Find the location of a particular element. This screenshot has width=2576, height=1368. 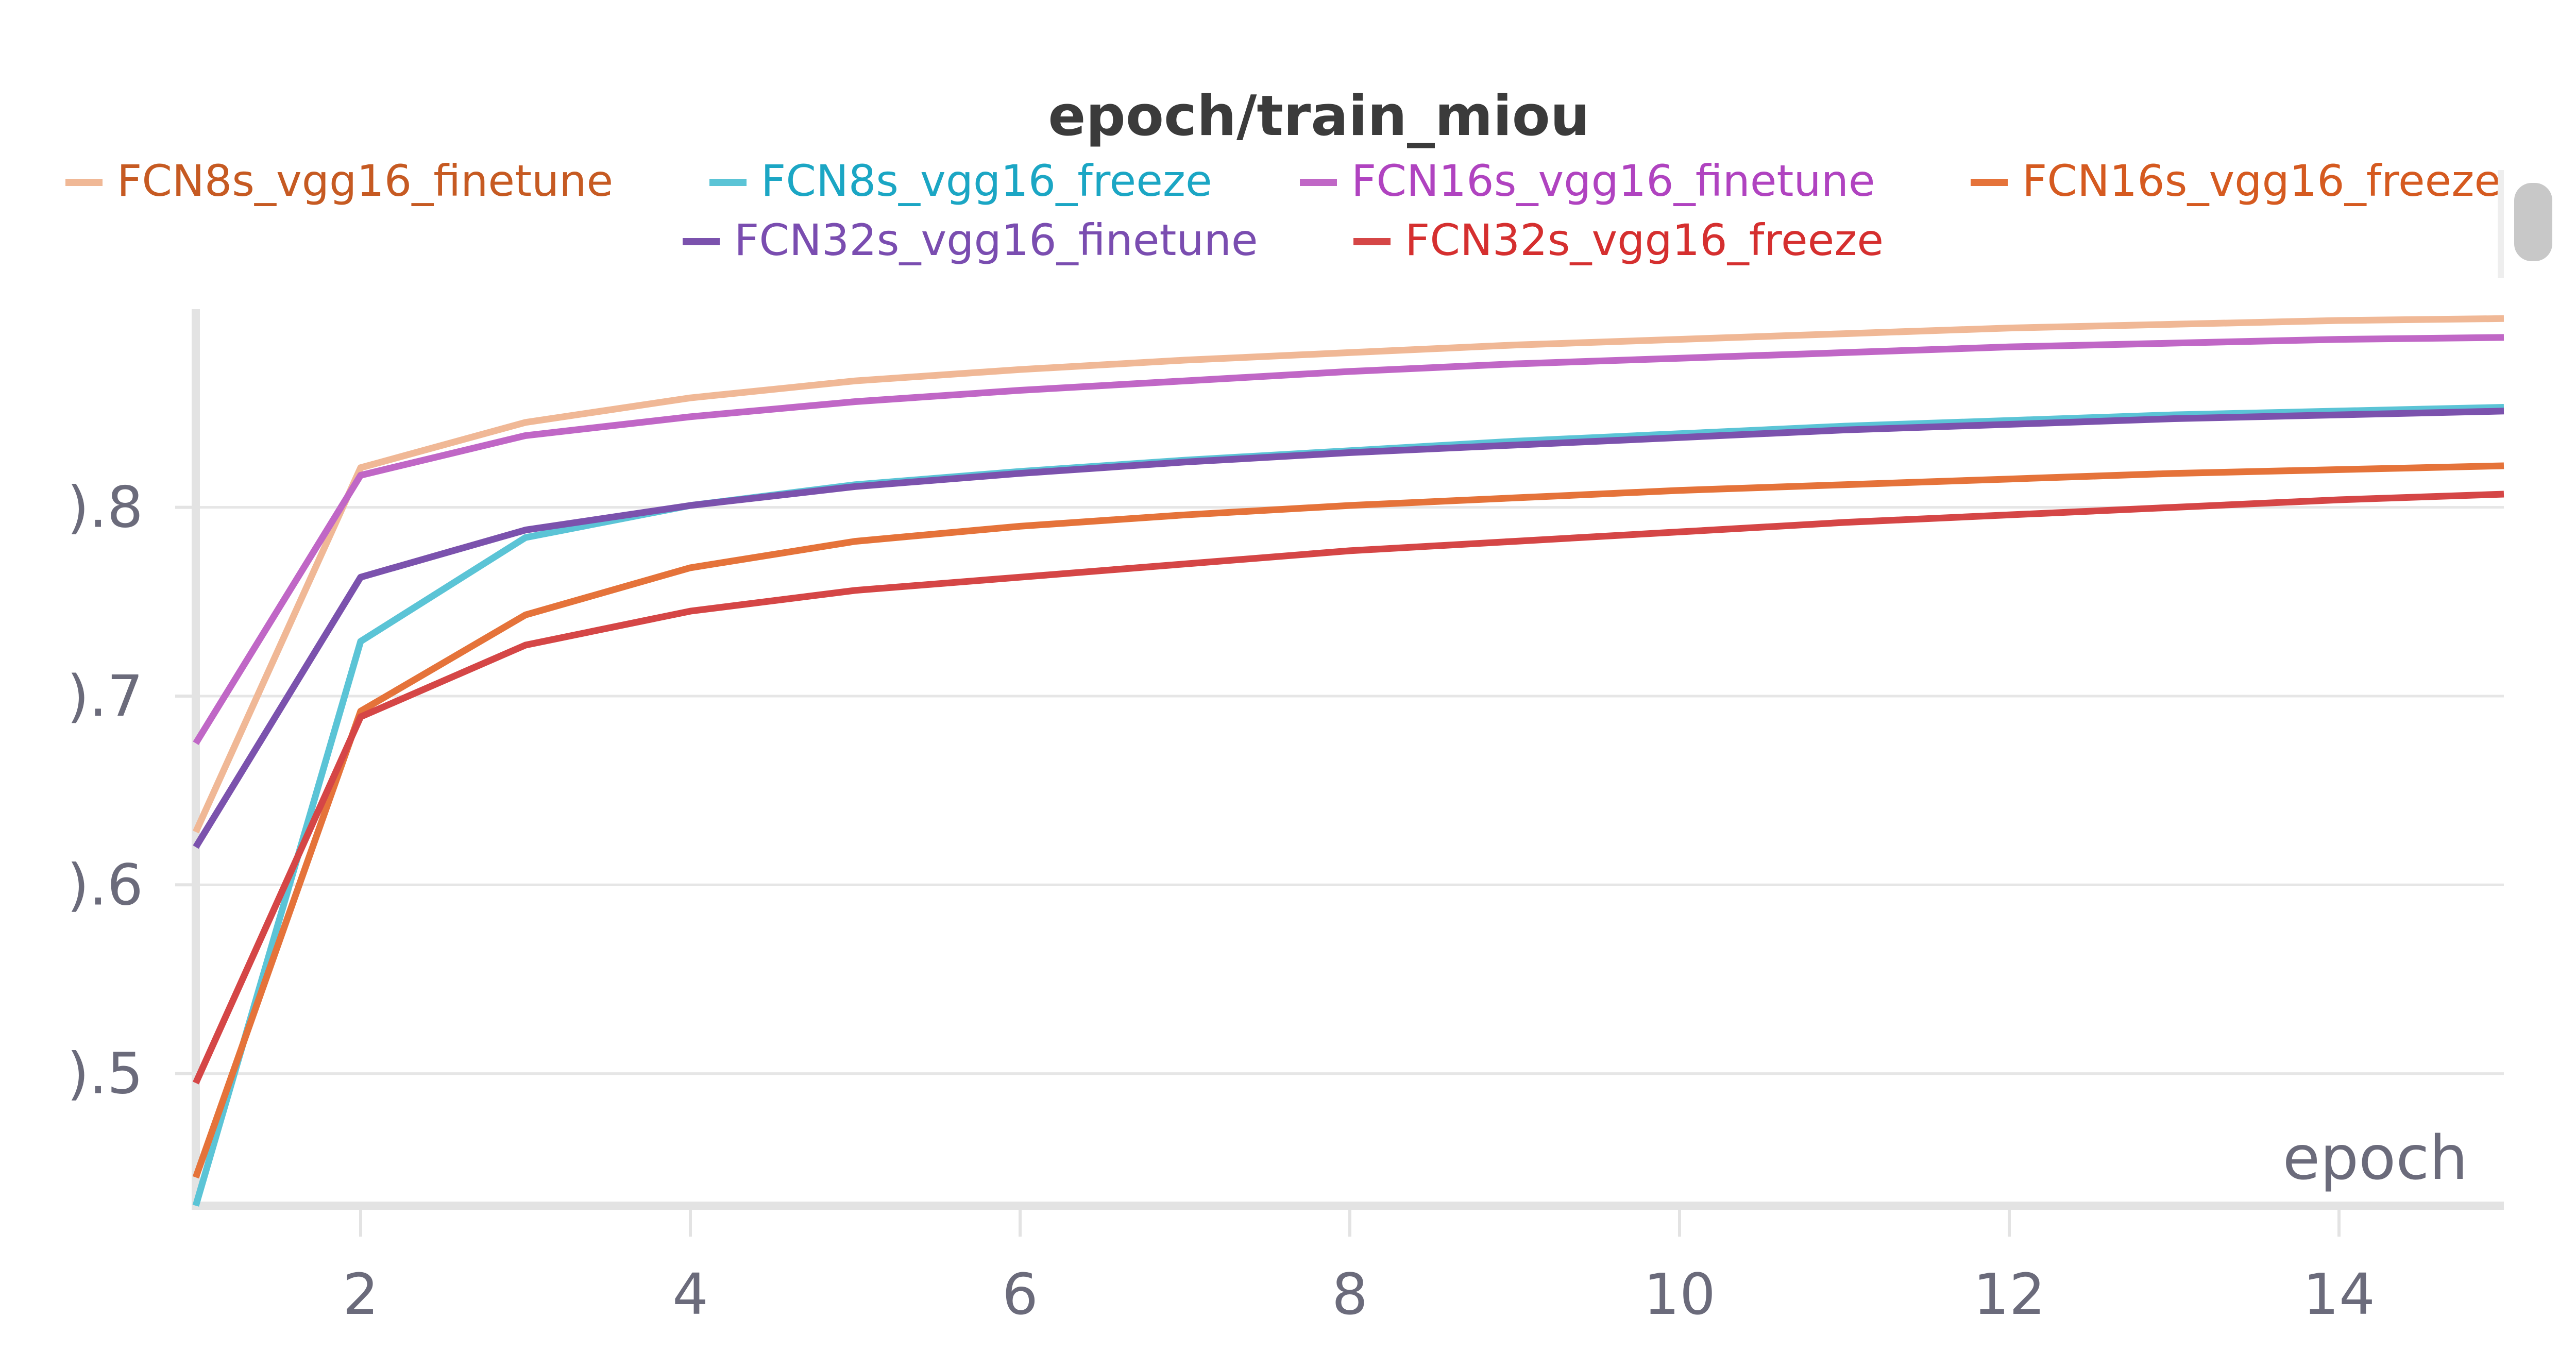

legend-item-FCN16s_vgg16_finetune: FCN16s_vgg16_finetune is located at coordinates (1587, 181).